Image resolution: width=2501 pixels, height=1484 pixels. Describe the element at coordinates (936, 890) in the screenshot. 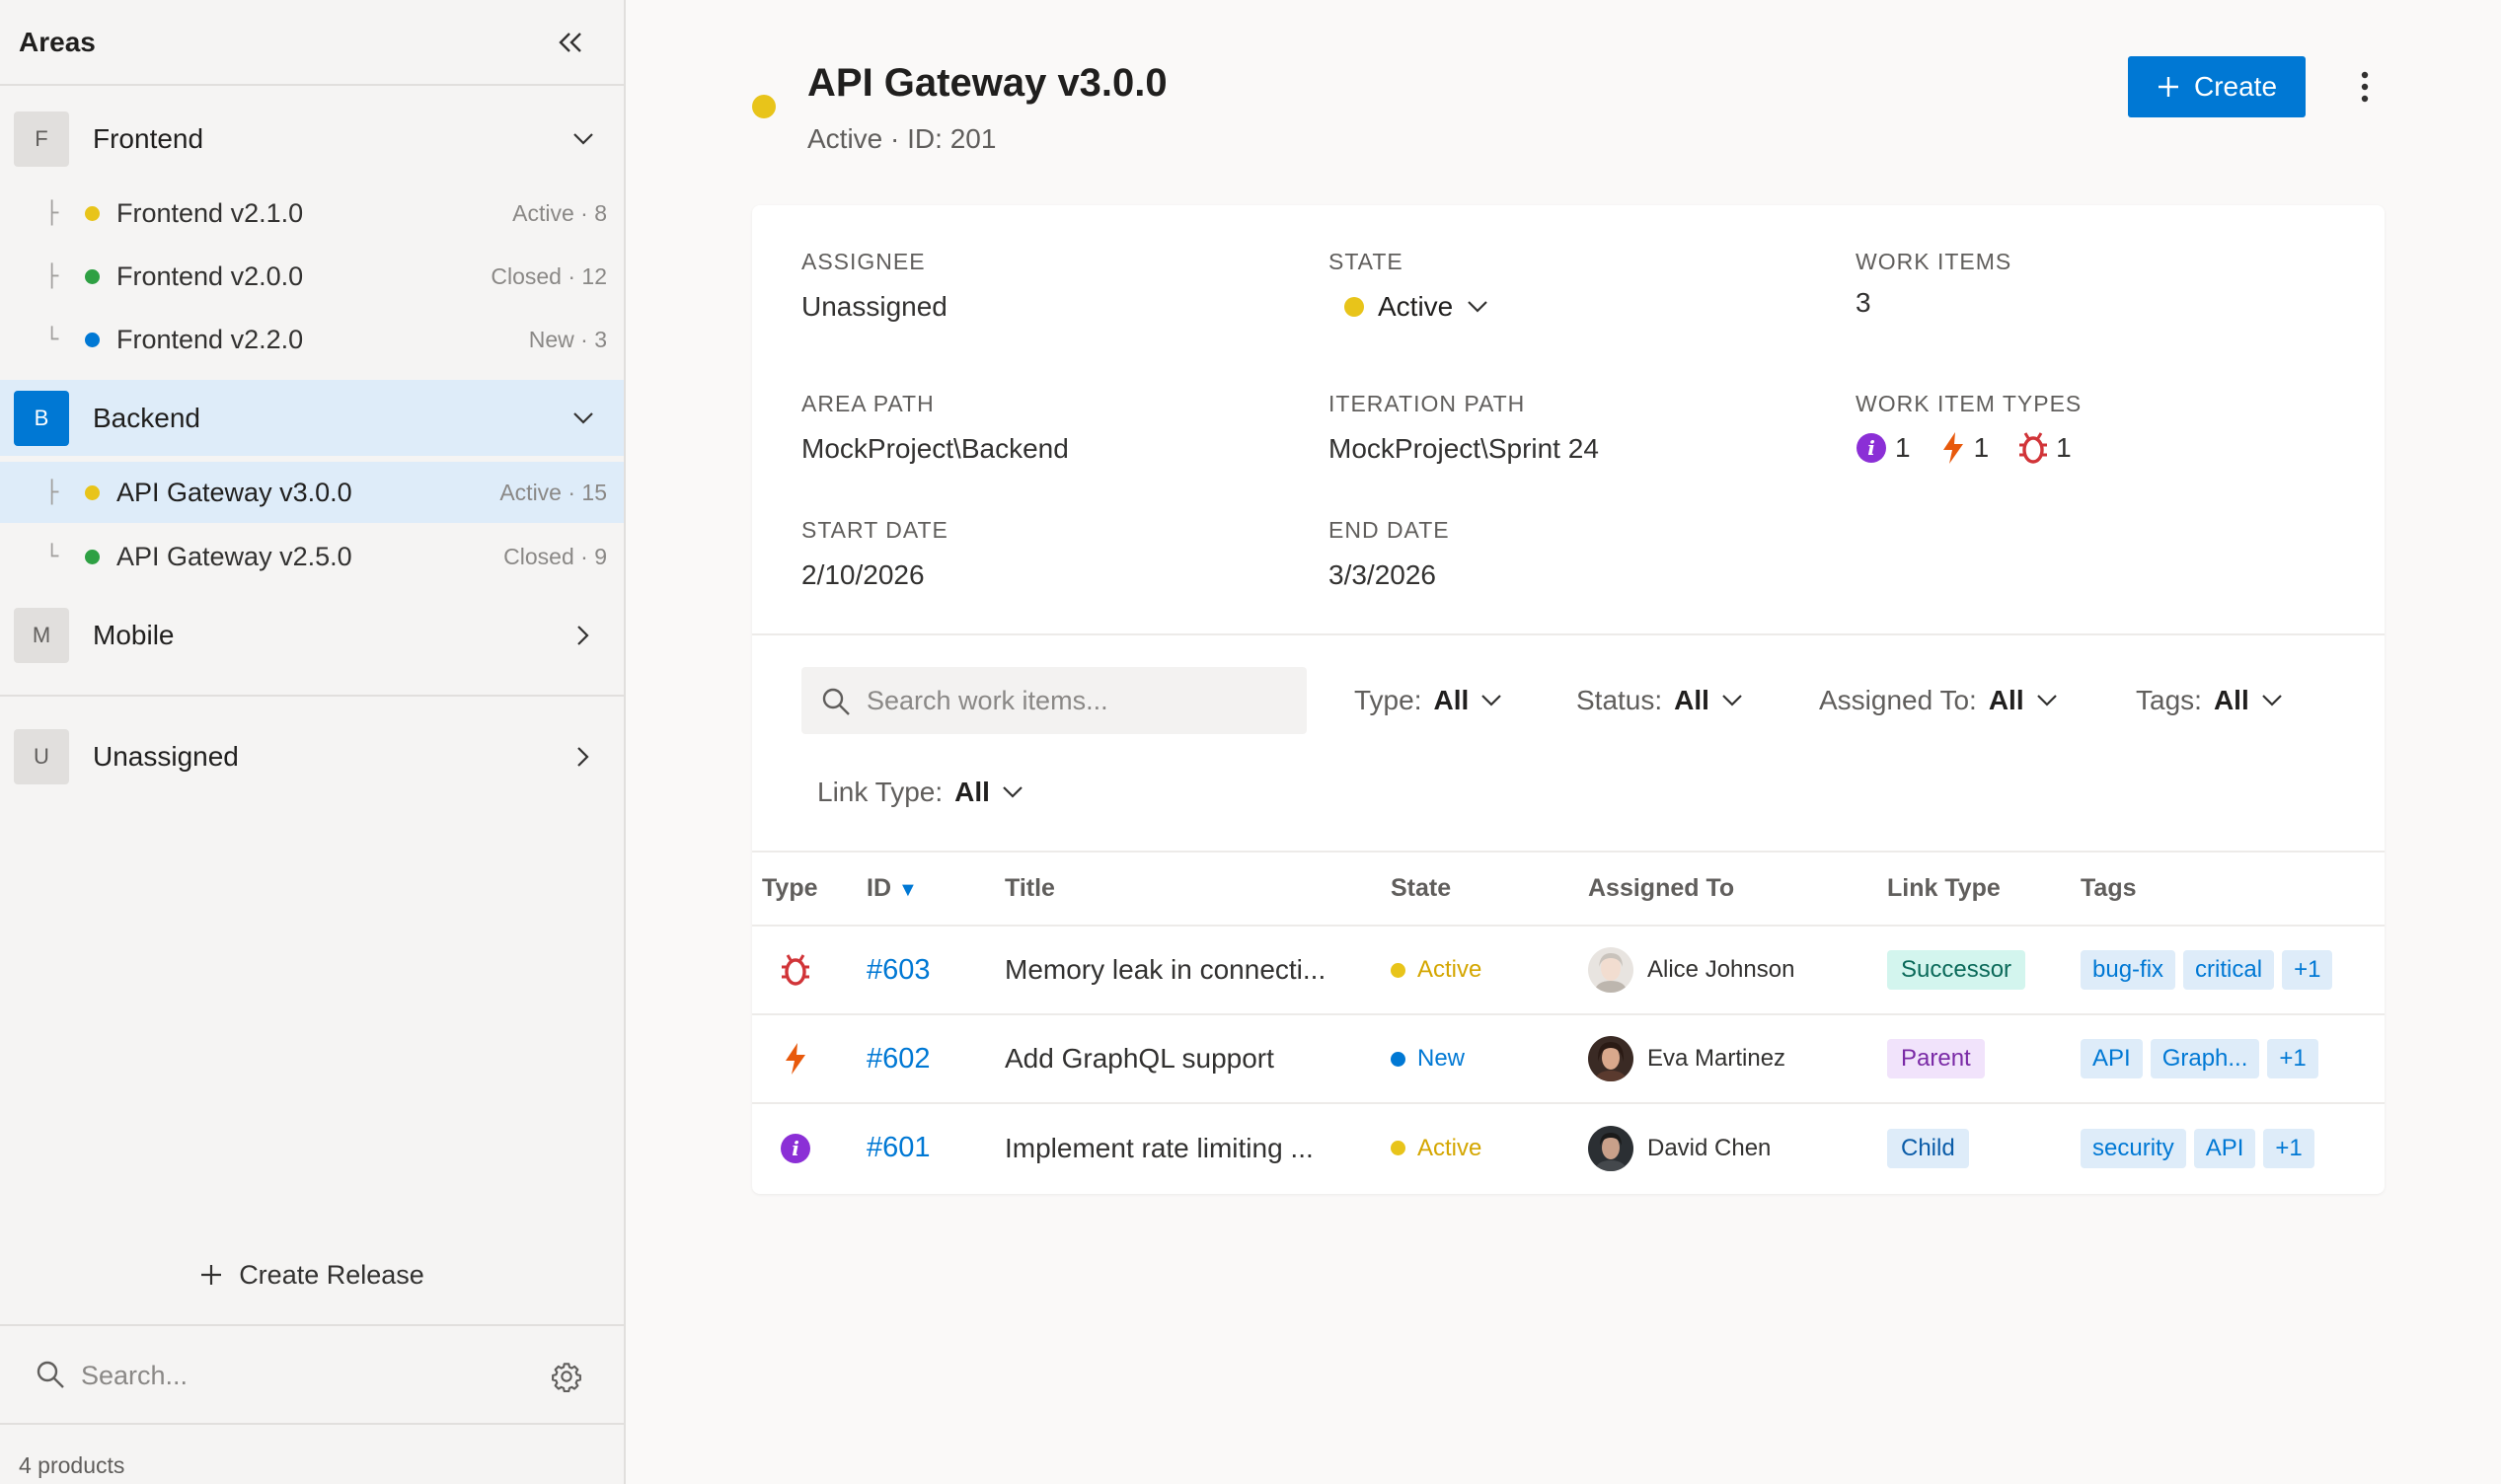

I see `column-header-id: ID ▼` at that location.